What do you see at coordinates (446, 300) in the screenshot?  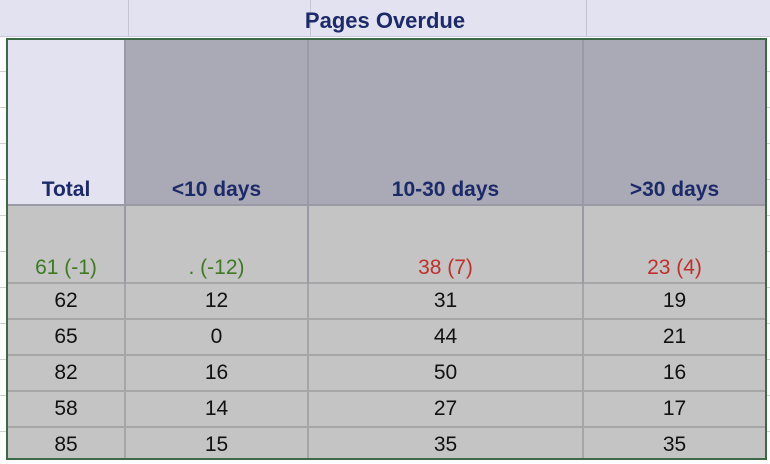 I see `table-cell: 31` at bounding box center [446, 300].